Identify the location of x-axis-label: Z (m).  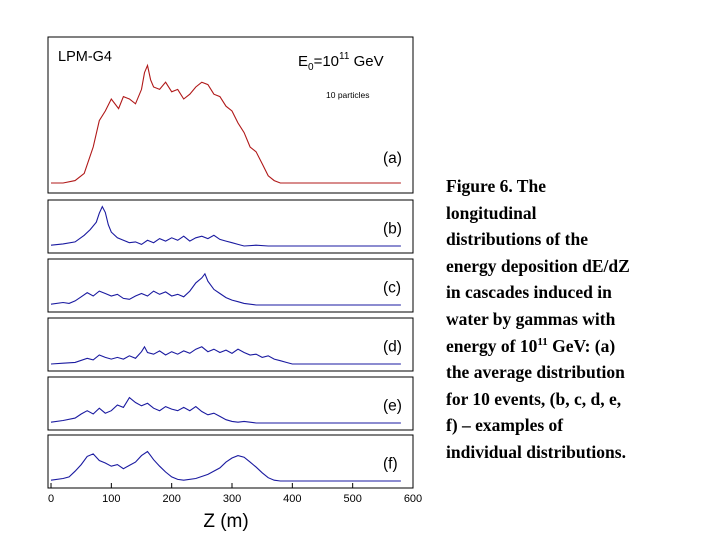
(225, 521).